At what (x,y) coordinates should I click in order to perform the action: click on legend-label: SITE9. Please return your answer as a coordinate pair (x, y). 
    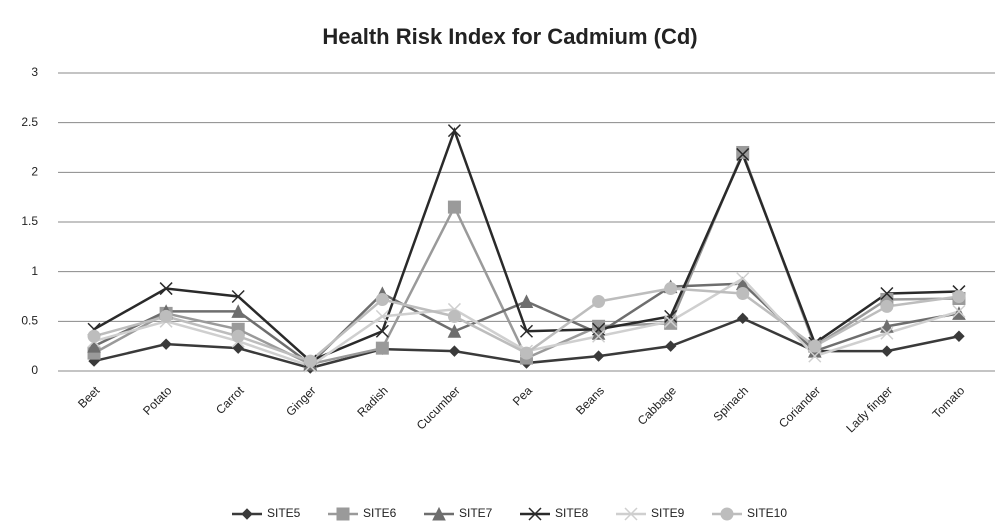
    Looking at the image, I should click on (668, 513).